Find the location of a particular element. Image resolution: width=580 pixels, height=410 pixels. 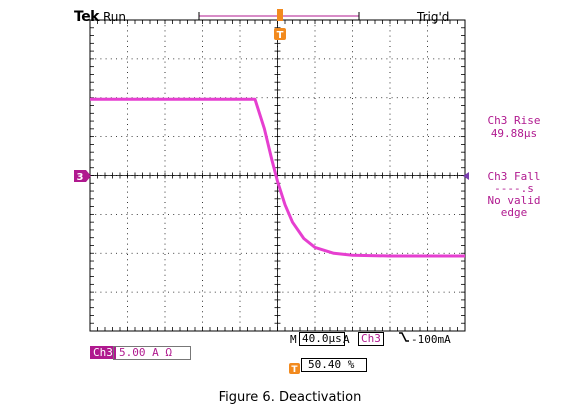

record-window-bracket is located at coordinates (279, 15).